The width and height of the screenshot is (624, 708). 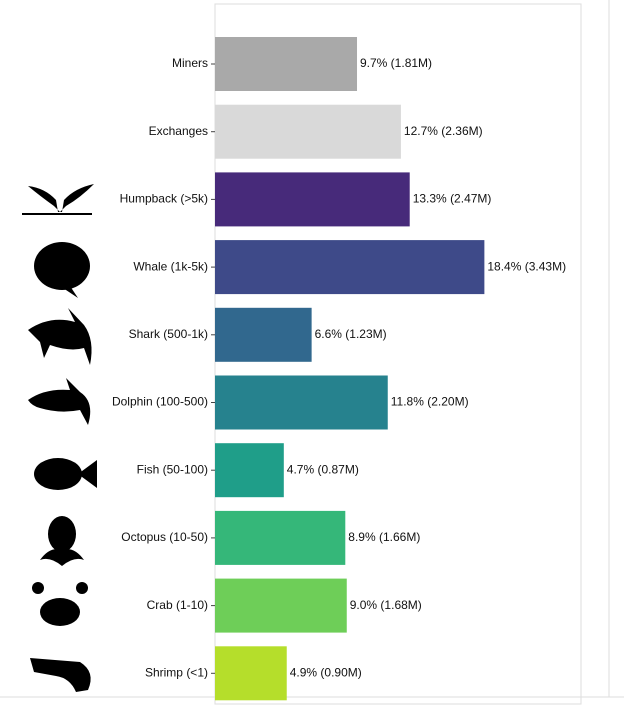 What do you see at coordinates (59, 438) in the screenshot?
I see `icons` at bounding box center [59, 438].